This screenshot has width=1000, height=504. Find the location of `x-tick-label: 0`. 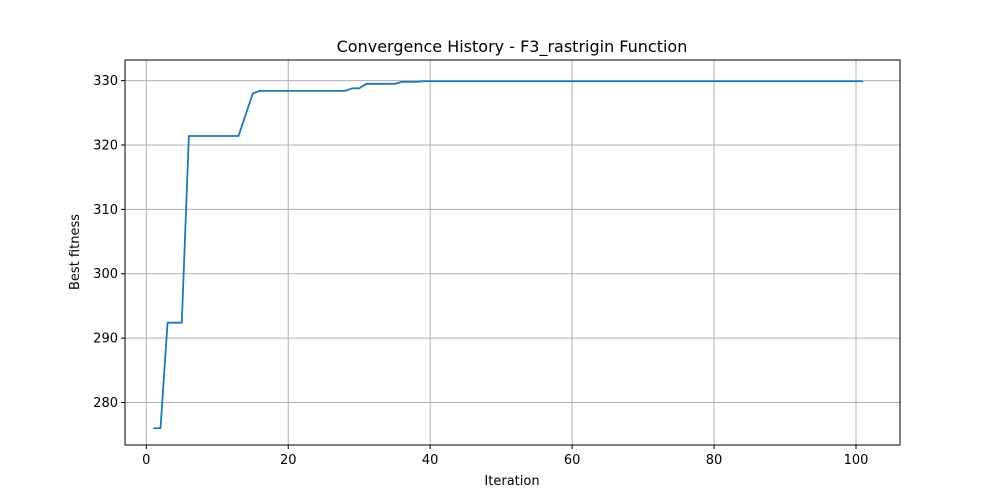

x-tick-label: 0 is located at coordinates (146, 460).